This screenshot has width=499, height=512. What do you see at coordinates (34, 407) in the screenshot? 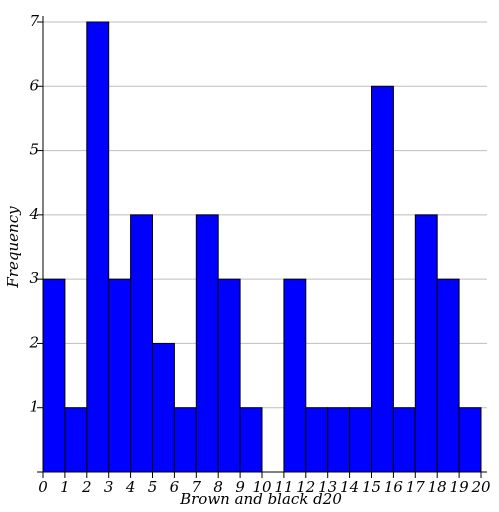
I see `y-tick-label: 1` at bounding box center [34, 407].